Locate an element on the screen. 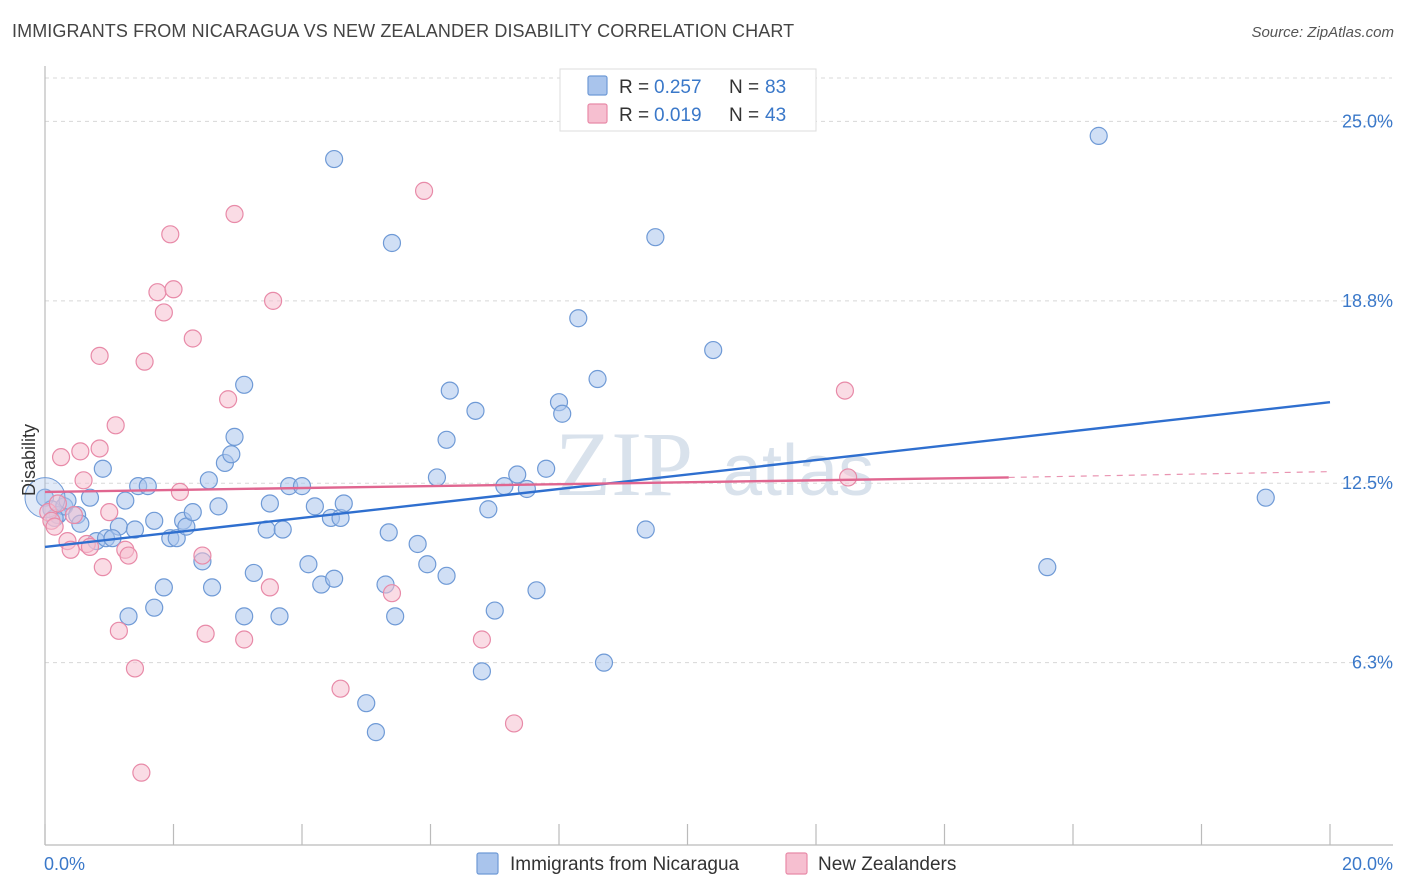 Image resolution: width=1406 pixels, height=892 pixels. chart-source: Source: ZipAtlas.com is located at coordinates (1322, 32).